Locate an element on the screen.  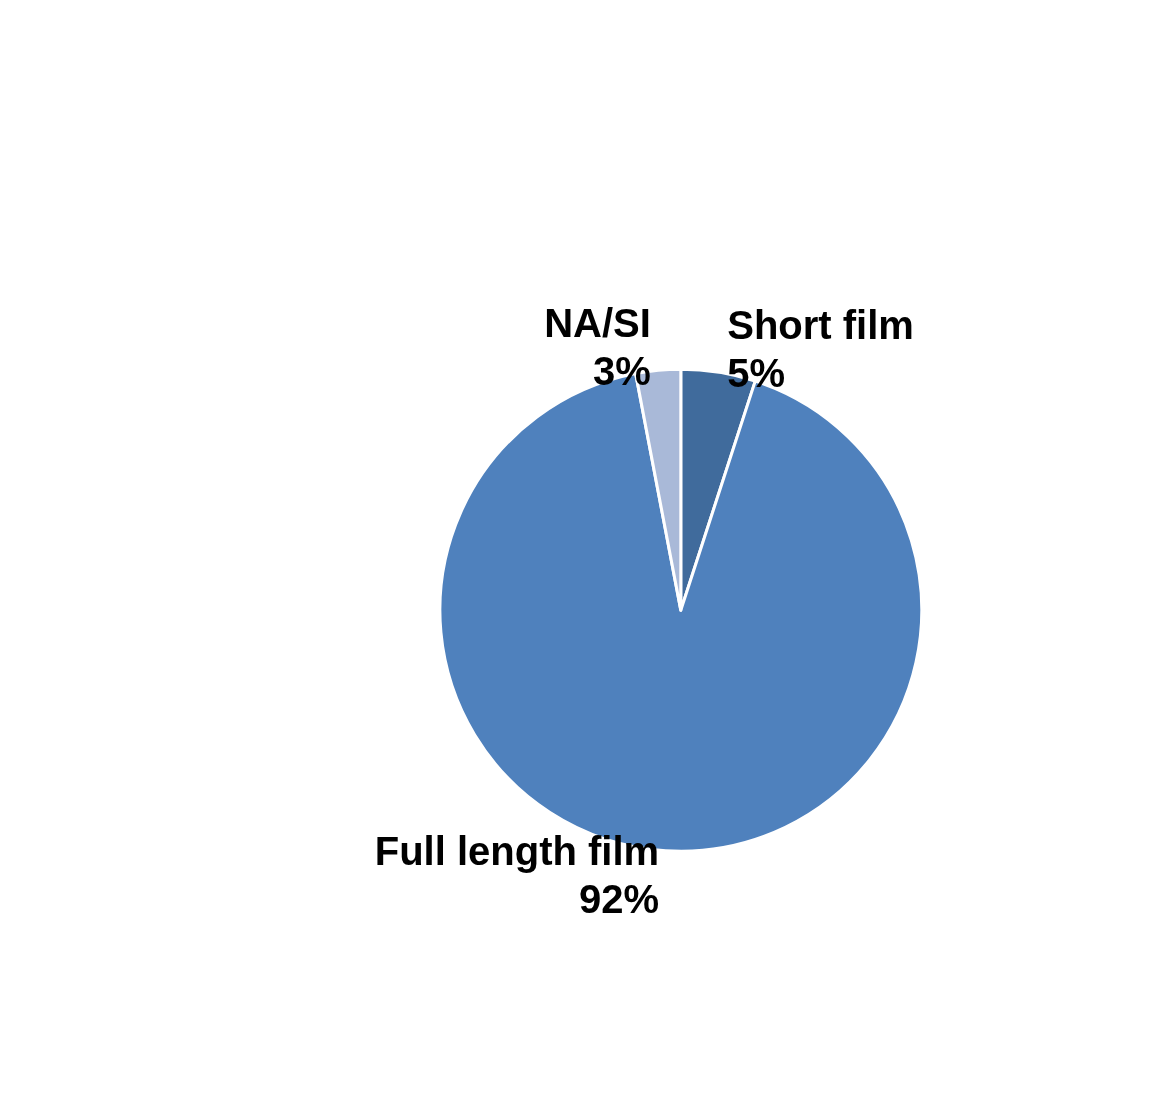
slice-label: NA/SI is located at coordinates (597, 322).